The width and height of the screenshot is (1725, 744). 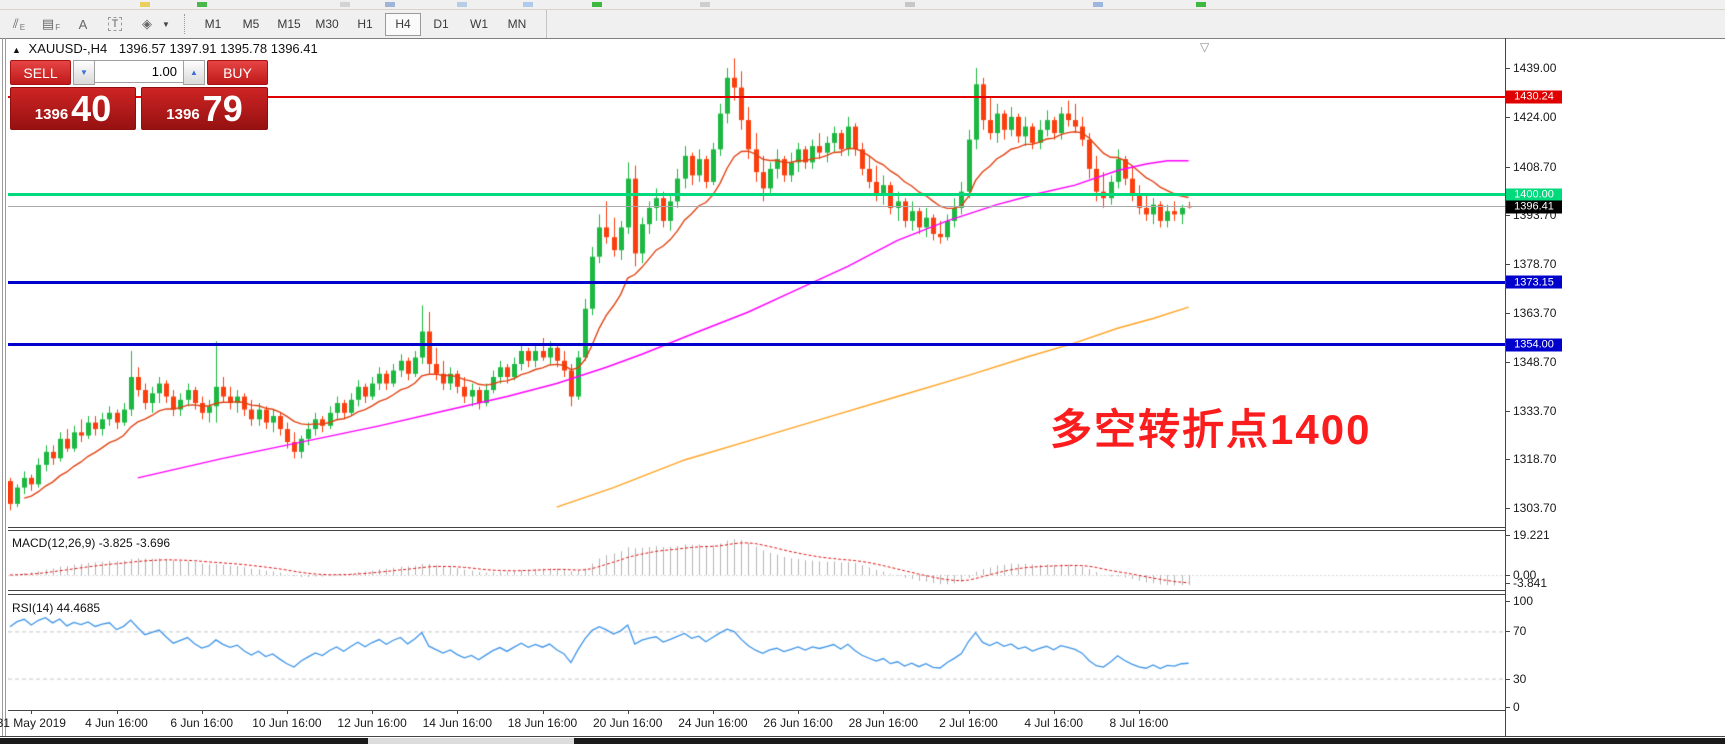 What do you see at coordinates (237, 72) in the screenshot?
I see `buy-button: BUY` at bounding box center [237, 72].